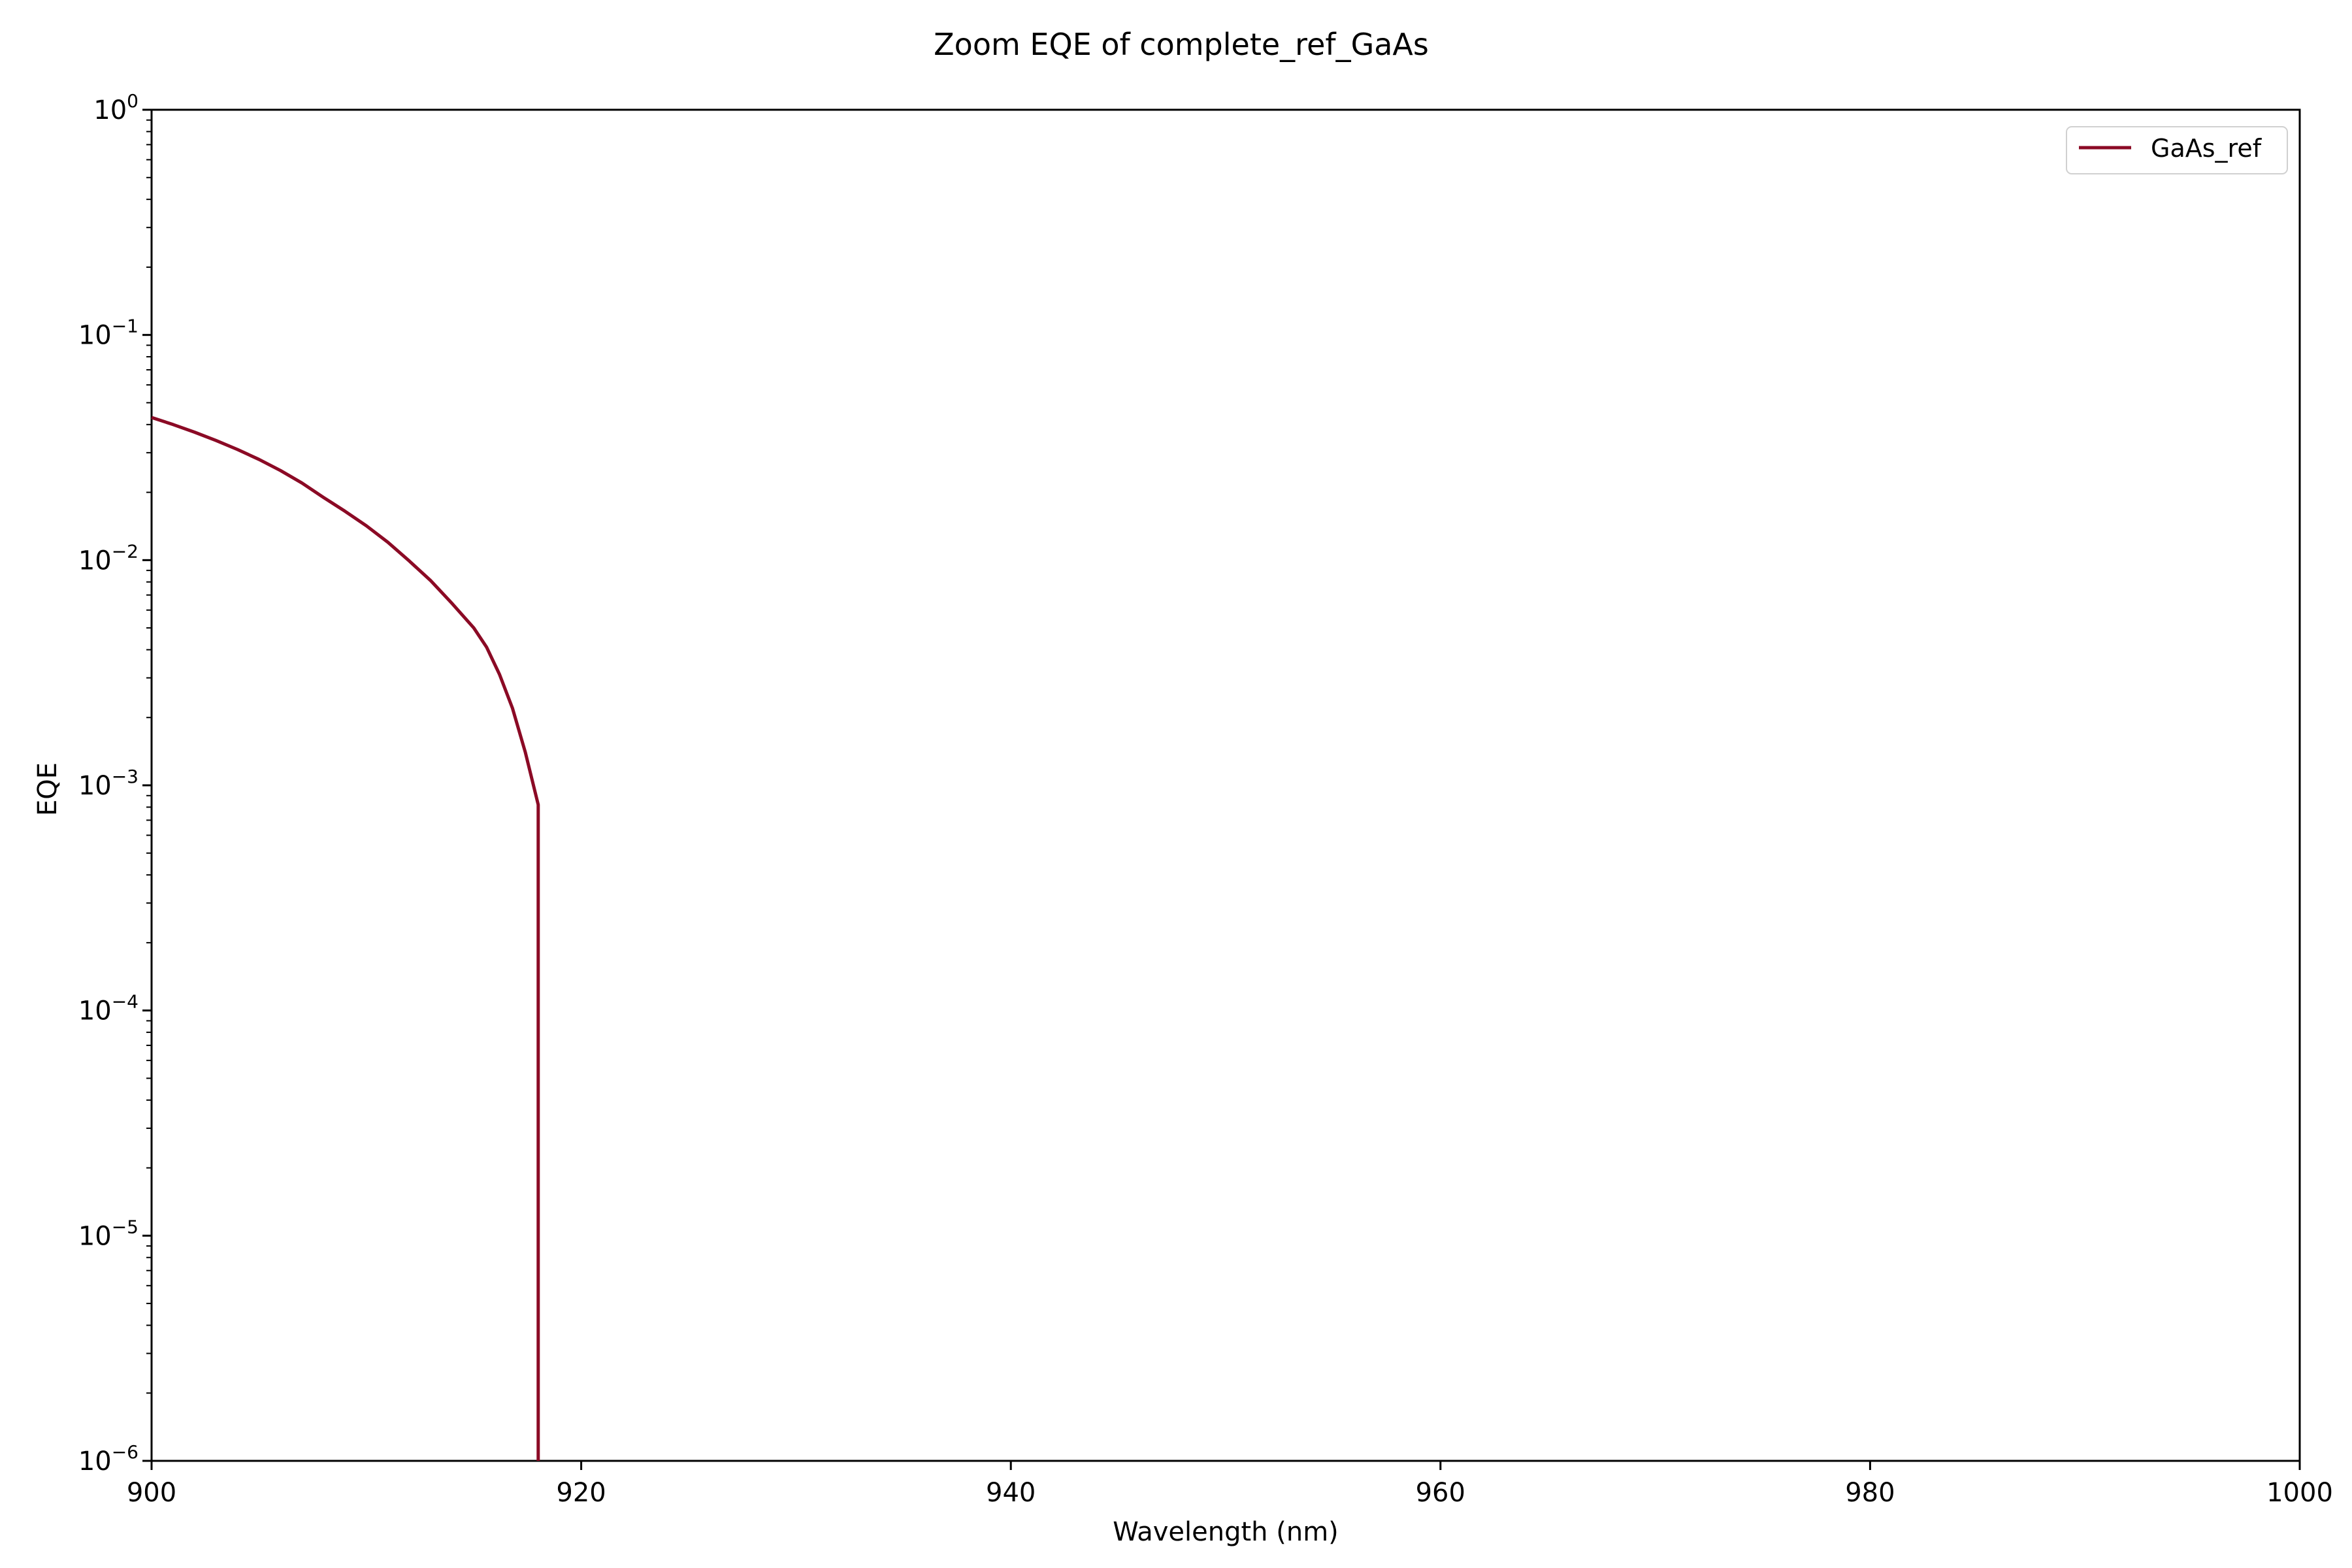 The image size is (2352, 1568). Describe the element at coordinates (2206, 148) in the screenshot. I see `legend-label-gaas-ref: GaAs_ref` at that location.